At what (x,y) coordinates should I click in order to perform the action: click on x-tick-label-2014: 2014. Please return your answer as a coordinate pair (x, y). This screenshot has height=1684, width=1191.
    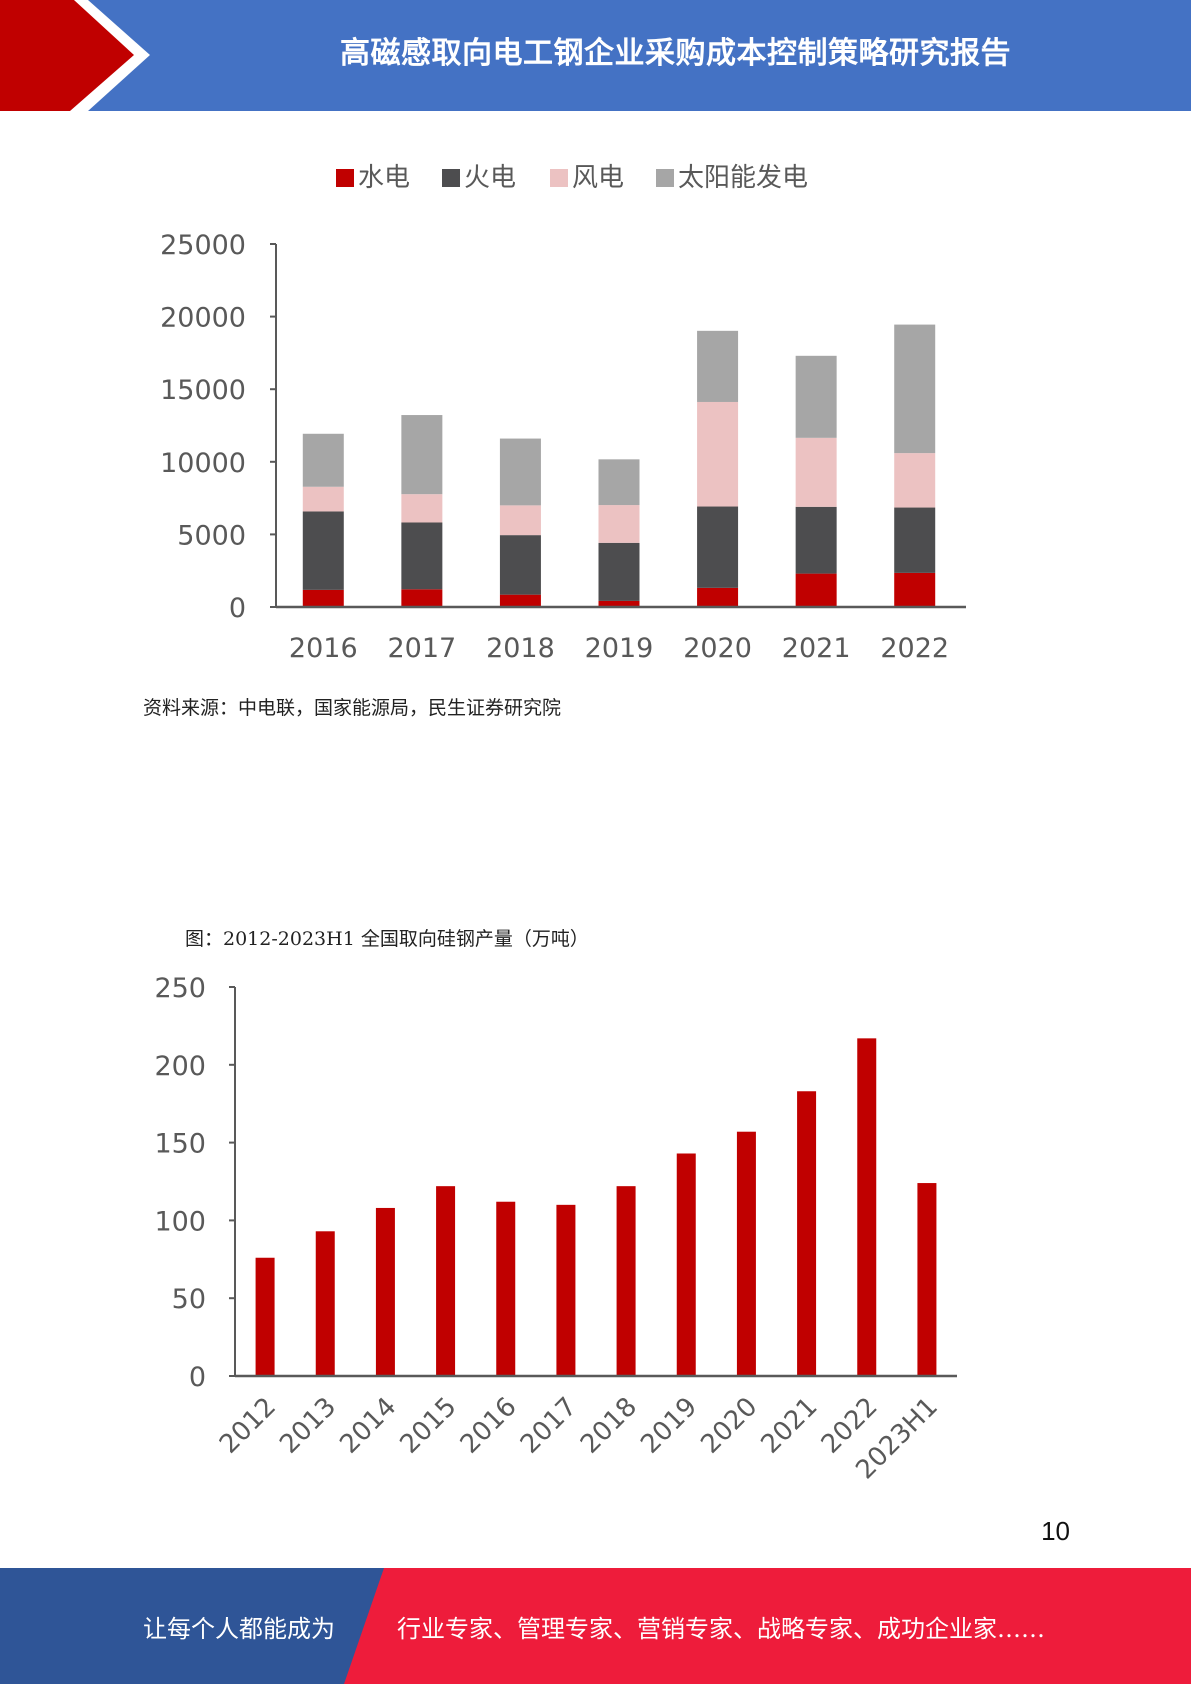
    Looking at the image, I should click on (368, 1426).